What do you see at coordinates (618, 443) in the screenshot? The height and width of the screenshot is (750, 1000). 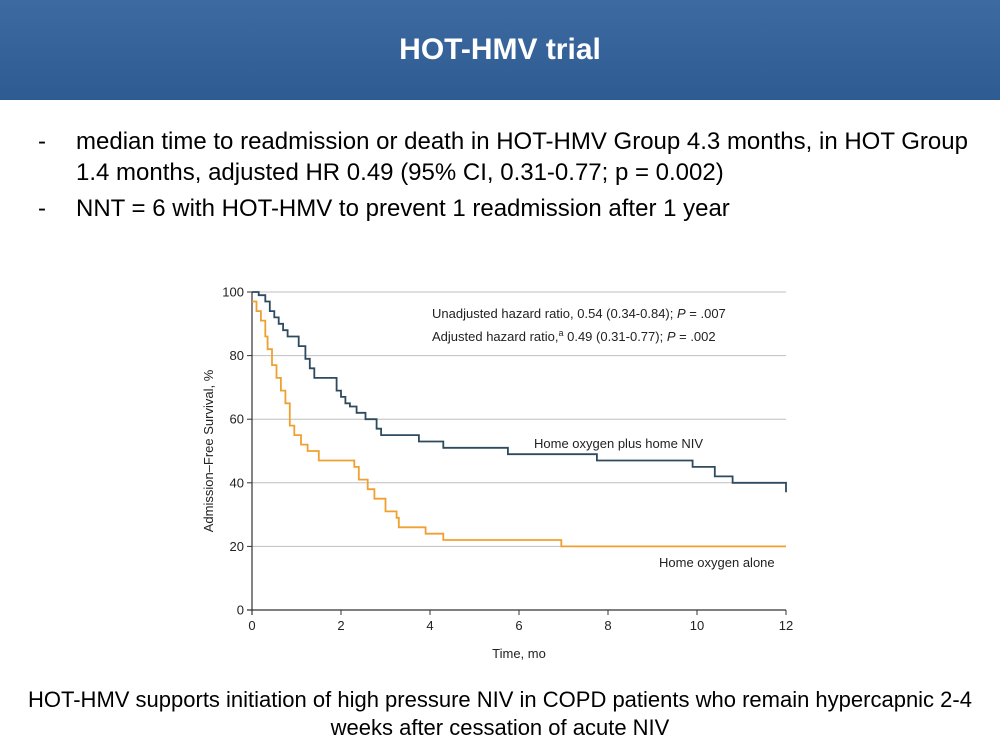 I see `series-label: Home oxygen plus home NIV` at bounding box center [618, 443].